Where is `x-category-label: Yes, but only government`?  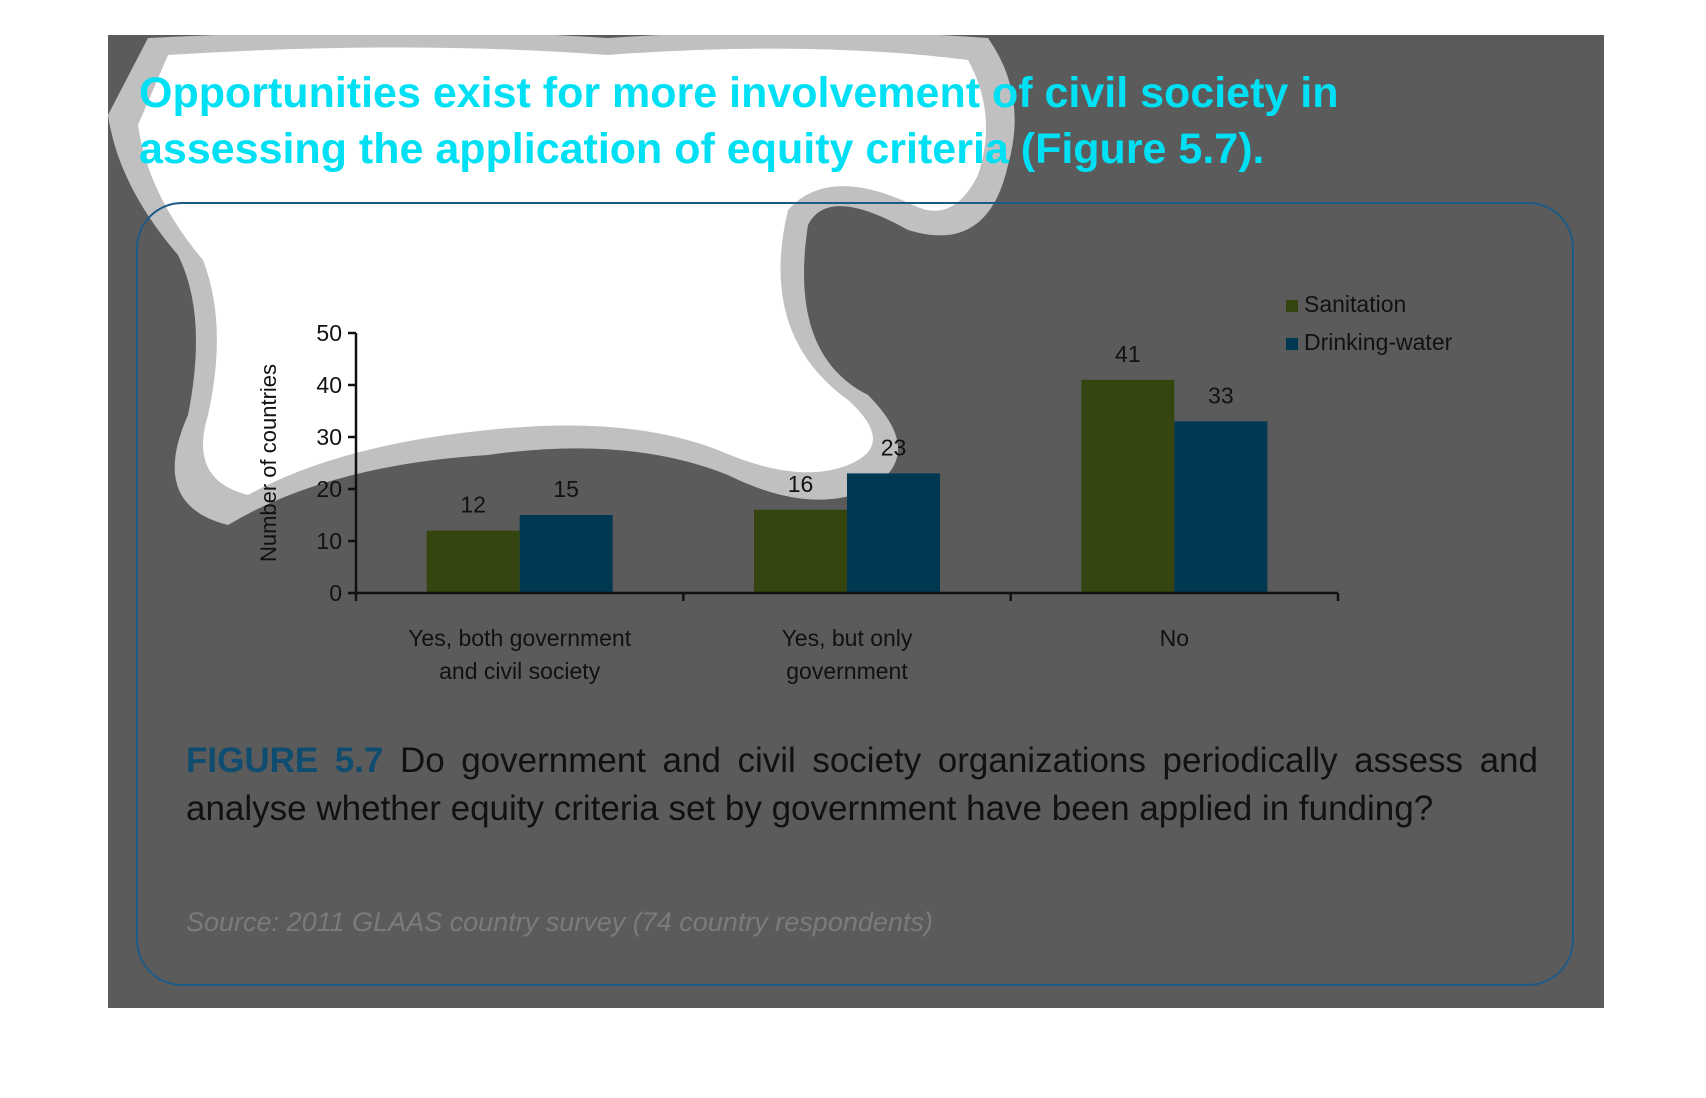 x-category-label: Yes, but only government is located at coordinates (847, 654).